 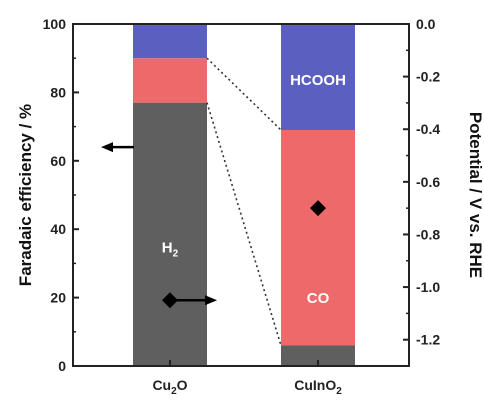 I want to click on y-tick-label: 40, so click(x=58, y=229).